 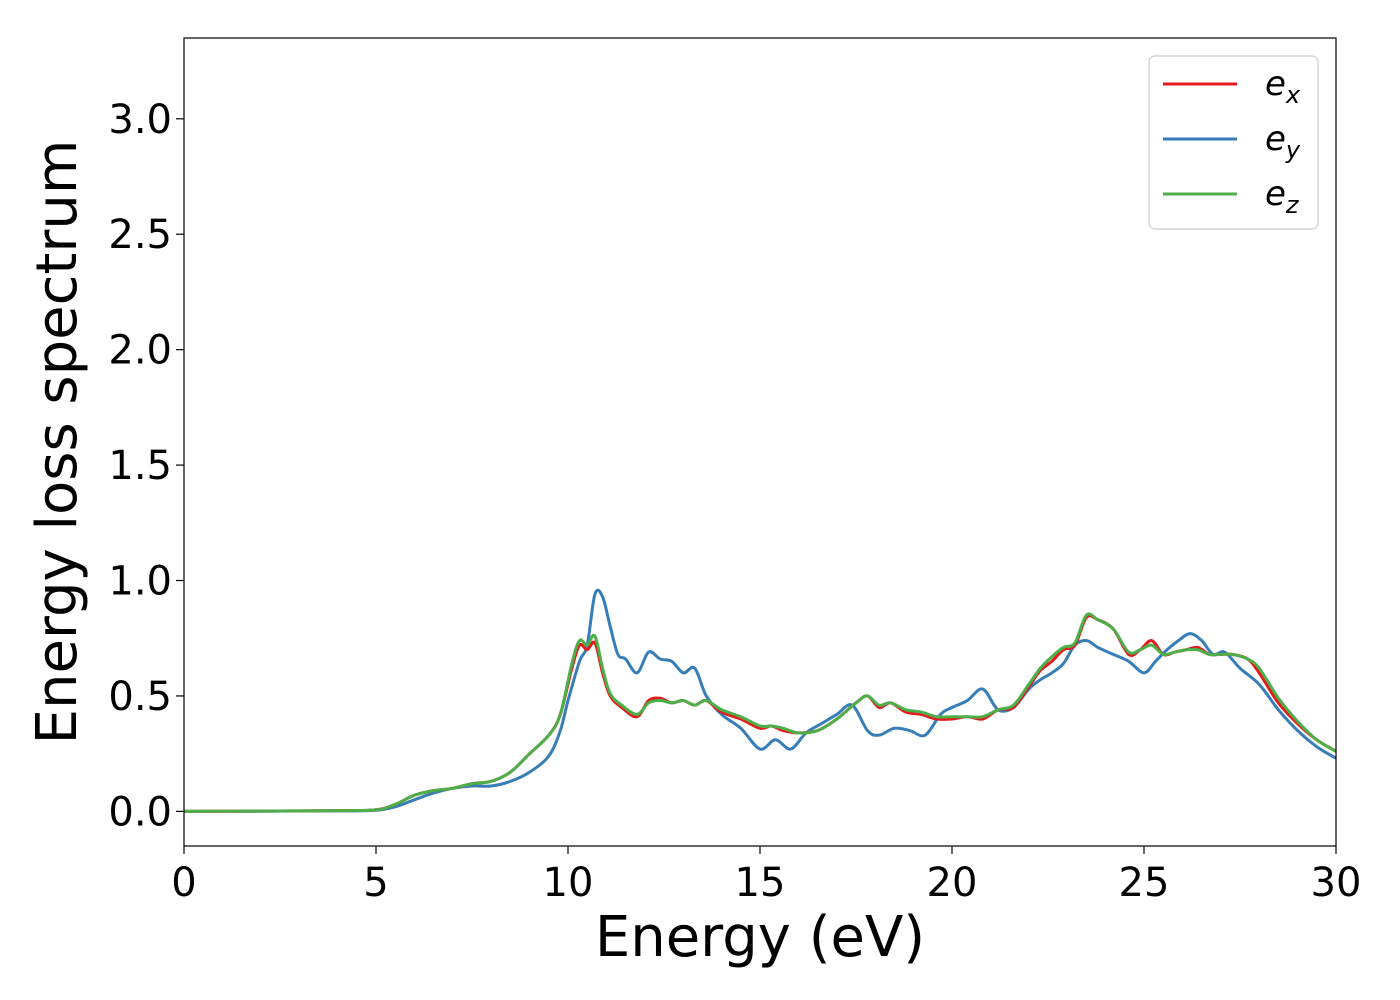 I want to click on y-tick-label: 1.5, so click(x=140, y=466).